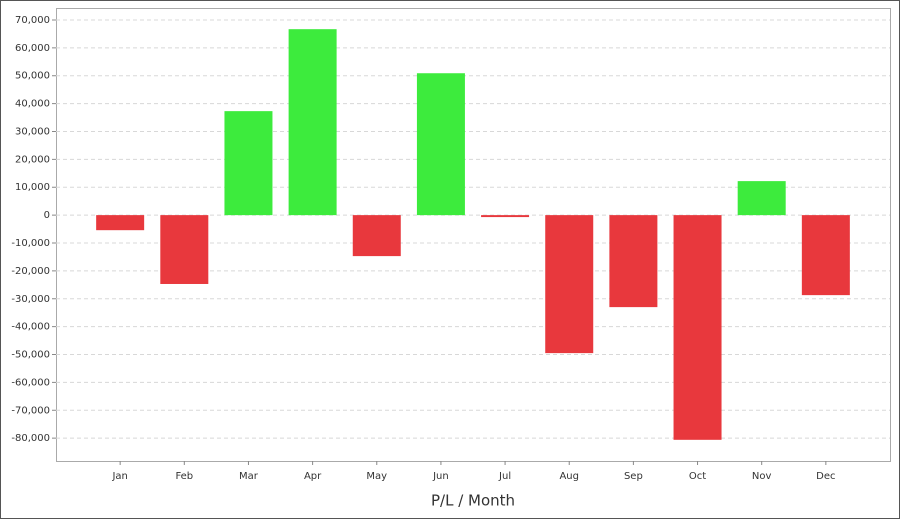  What do you see at coordinates (30, 271) in the screenshot?
I see `y-tick-label: -20,000` at bounding box center [30, 271].